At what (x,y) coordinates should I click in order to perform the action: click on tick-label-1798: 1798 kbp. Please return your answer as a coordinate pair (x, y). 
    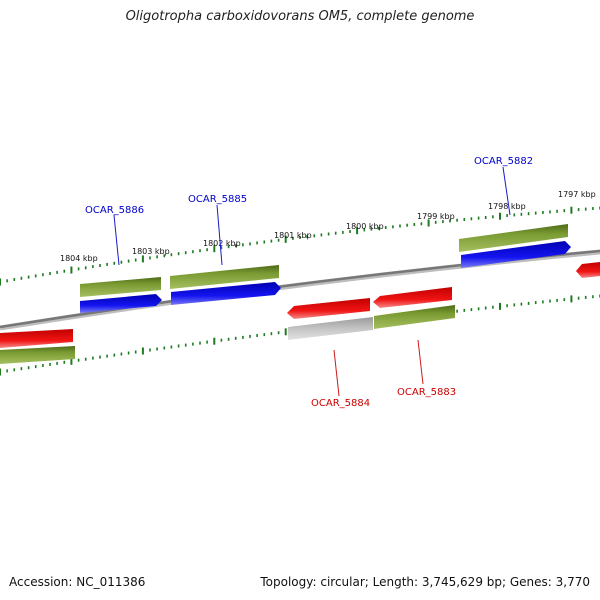
    Looking at the image, I should click on (507, 206).